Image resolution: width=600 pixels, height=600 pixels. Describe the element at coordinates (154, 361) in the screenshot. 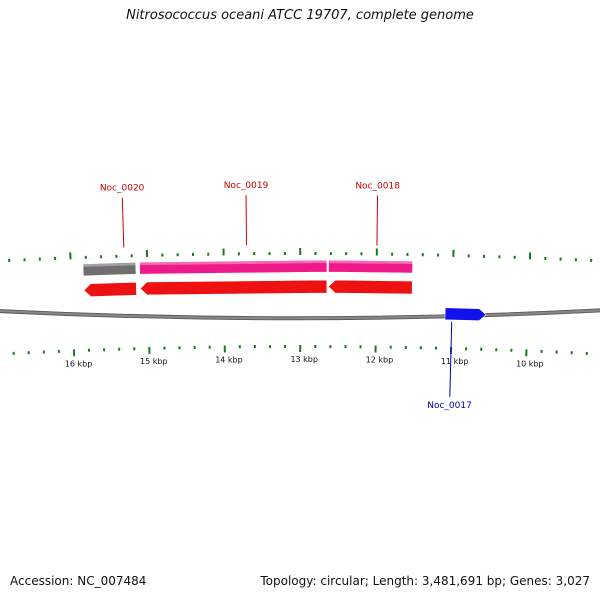

I see `scale-label: 15 kbp` at that location.